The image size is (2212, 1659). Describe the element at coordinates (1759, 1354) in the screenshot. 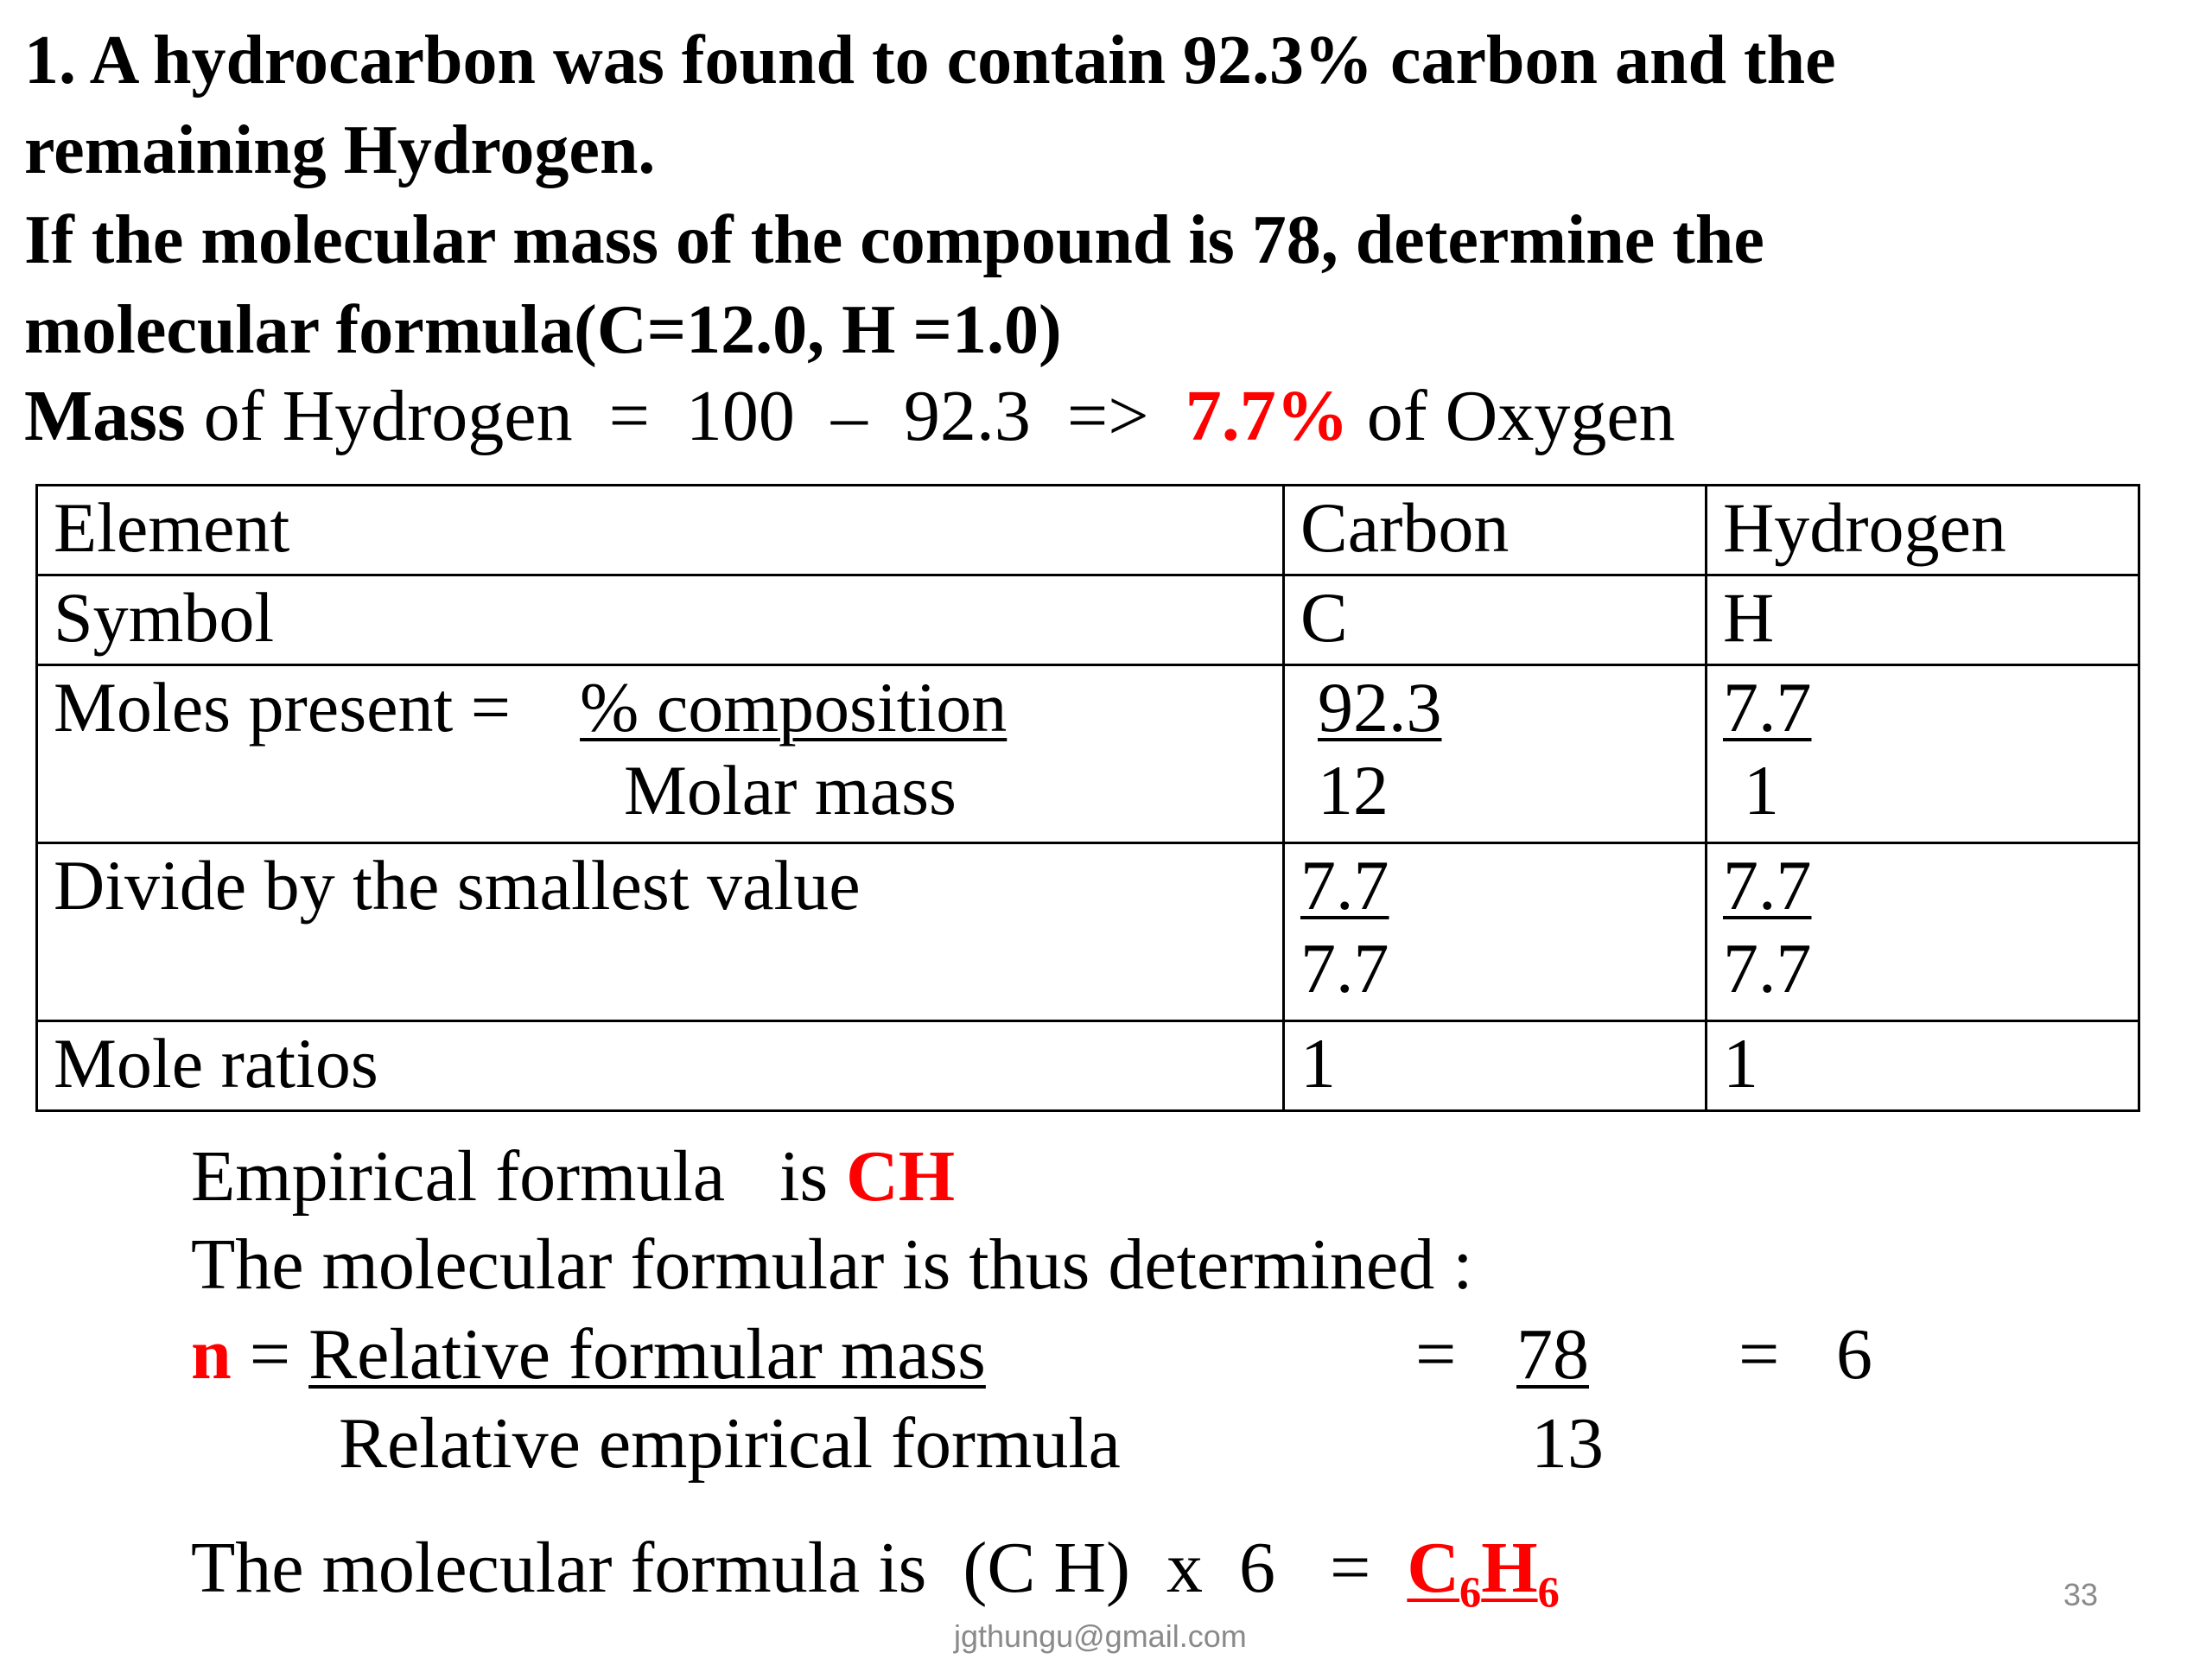

I see `equals-2: =` at that location.